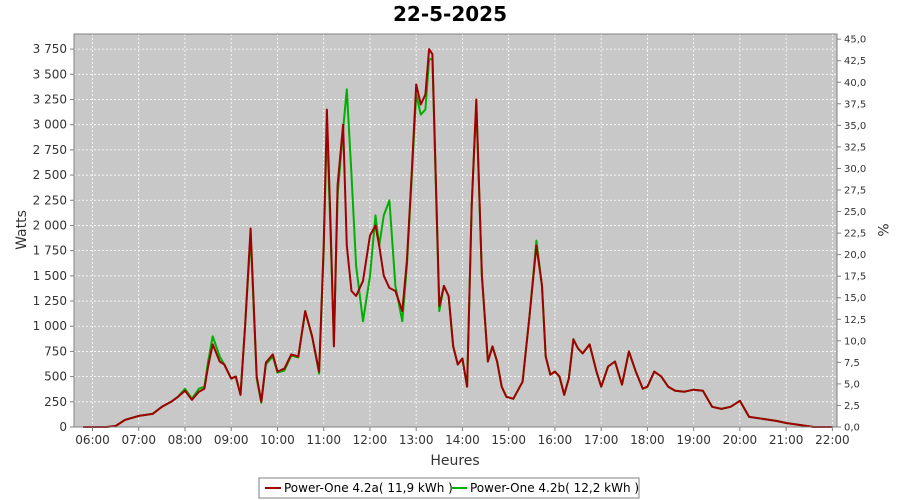 This screenshot has height=500, width=900. What do you see at coordinates (50, 276) in the screenshot?
I see `y-tick-label: 1 500` at bounding box center [50, 276].